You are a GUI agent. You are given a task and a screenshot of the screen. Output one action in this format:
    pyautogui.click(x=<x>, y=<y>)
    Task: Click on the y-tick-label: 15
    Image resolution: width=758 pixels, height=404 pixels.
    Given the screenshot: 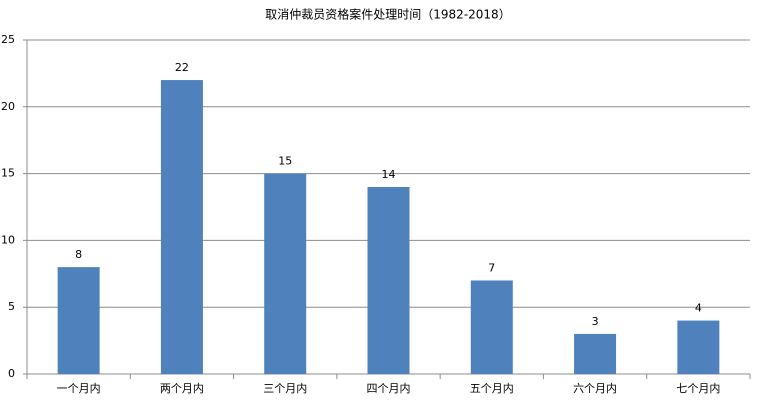 What is the action you would take?
    pyautogui.click(x=8, y=173)
    